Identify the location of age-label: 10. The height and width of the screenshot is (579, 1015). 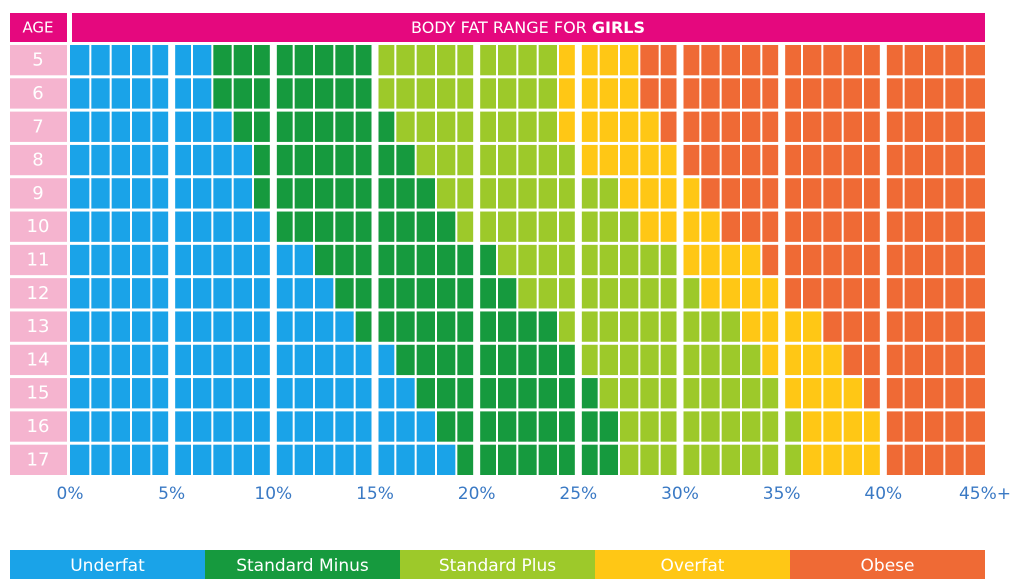
(38, 226).